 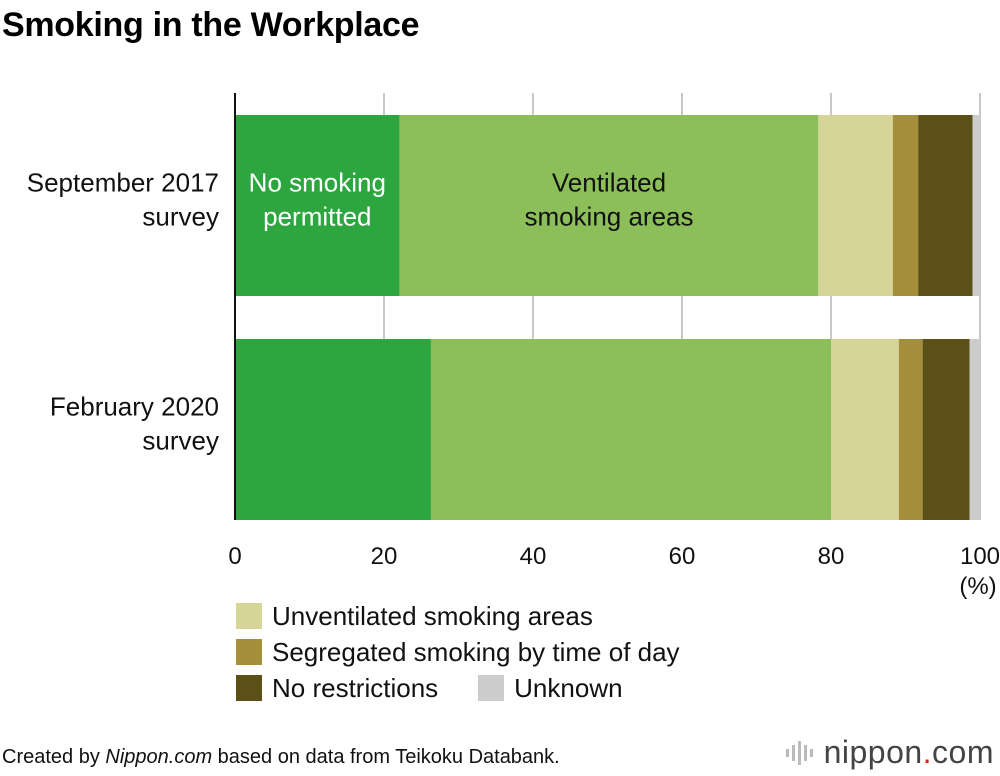 I want to click on legend-row: No restrictions Unknown, so click(x=478, y=688).